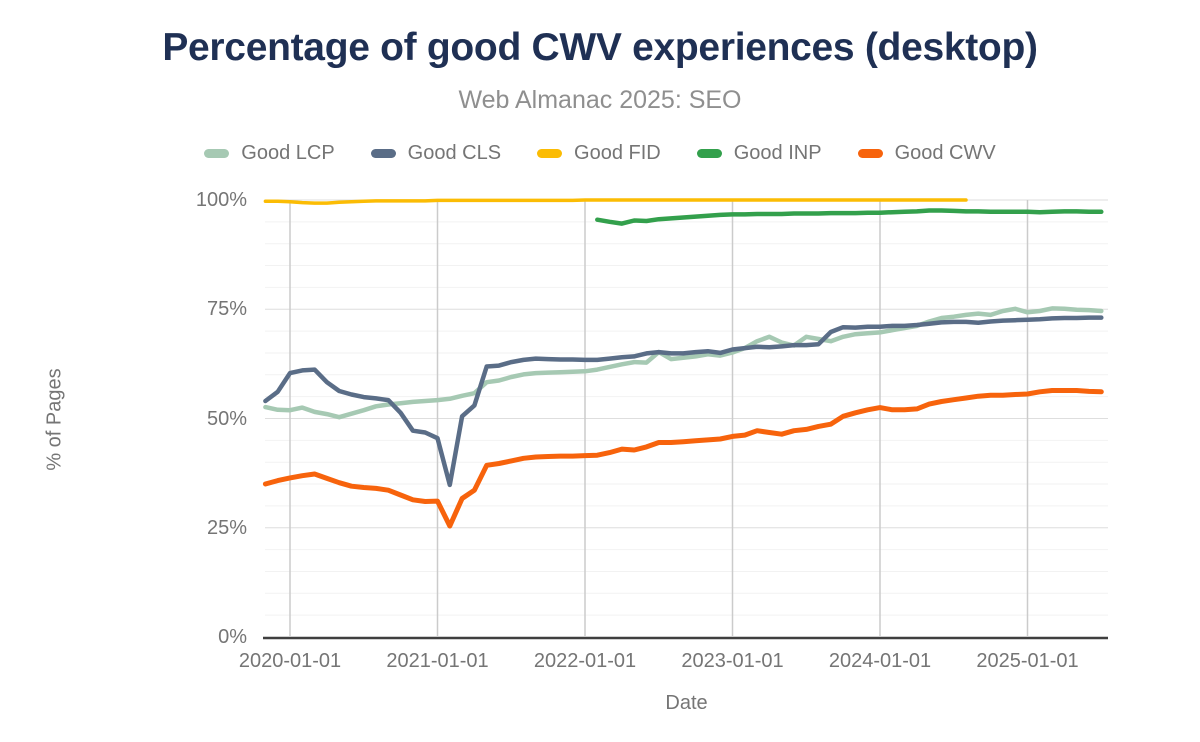 This screenshot has width=1200, height=742. I want to click on chart-legend: Good LCP Good CLS Good FID Good INP Good CWV, so click(600, 153).